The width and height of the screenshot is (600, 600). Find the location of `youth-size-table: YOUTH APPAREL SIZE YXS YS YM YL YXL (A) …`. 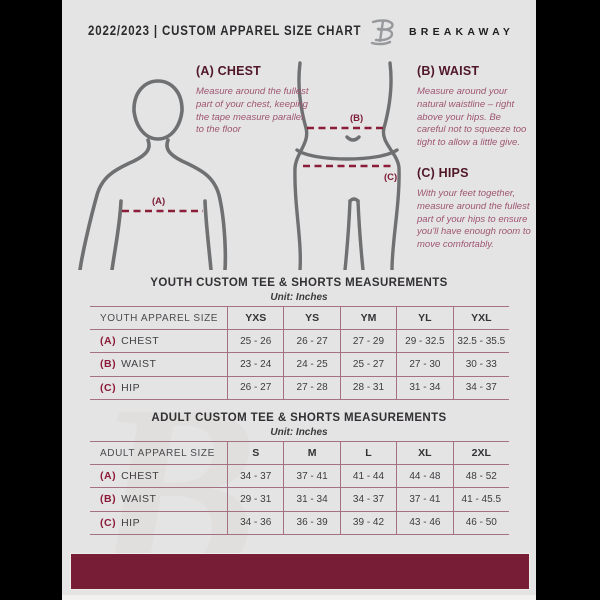

youth-size-table: YOUTH APPAREL SIZE YXS YS YM YL YXL (A) … is located at coordinates (299, 353).